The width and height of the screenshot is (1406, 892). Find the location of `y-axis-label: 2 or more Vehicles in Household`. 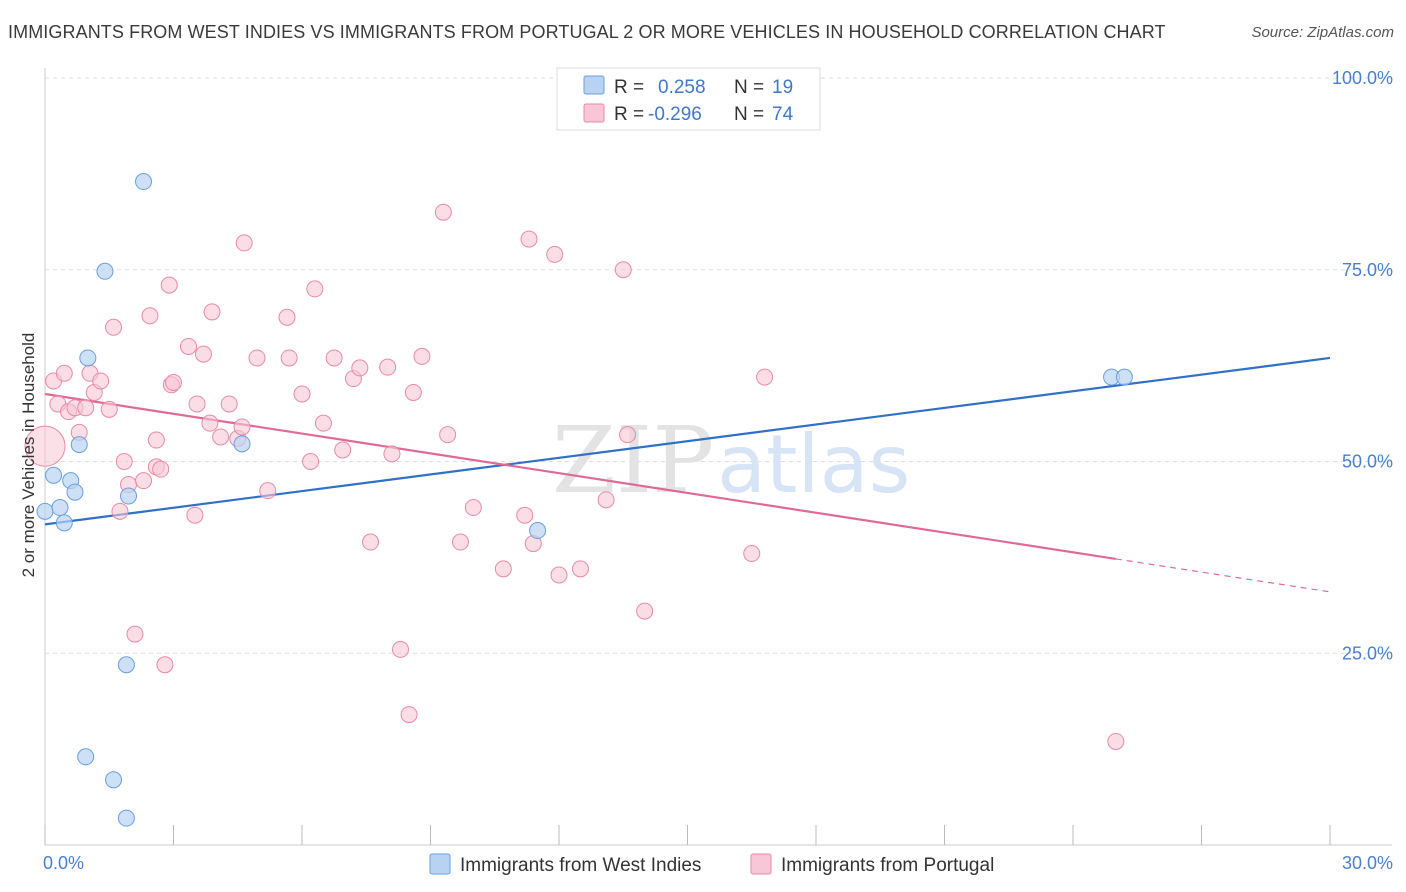

y-axis-label: 2 or more Vehicles in Household is located at coordinates (28, 455).